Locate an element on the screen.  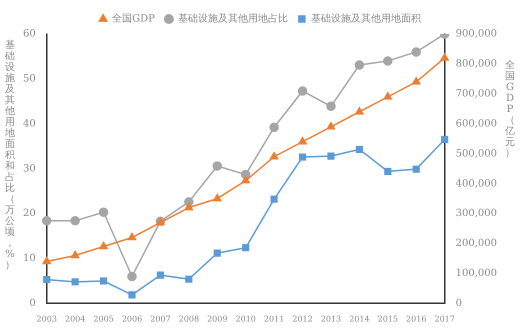
x-tick-label: 2003 is located at coordinates (46, 319).